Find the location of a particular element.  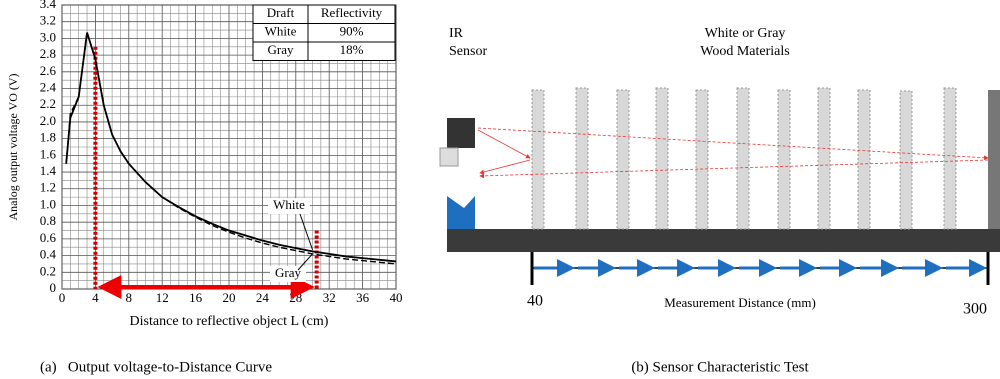

x-tick-label: 16 is located at coordinates (196, 297).